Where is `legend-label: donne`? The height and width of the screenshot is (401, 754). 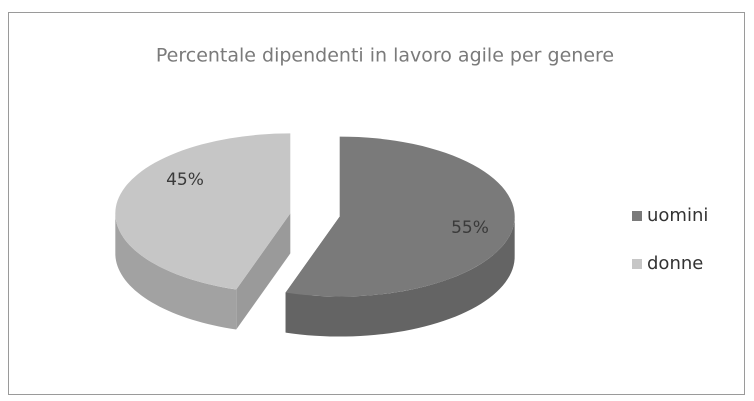
legend-label: donne is located at coordinates (675, 263).